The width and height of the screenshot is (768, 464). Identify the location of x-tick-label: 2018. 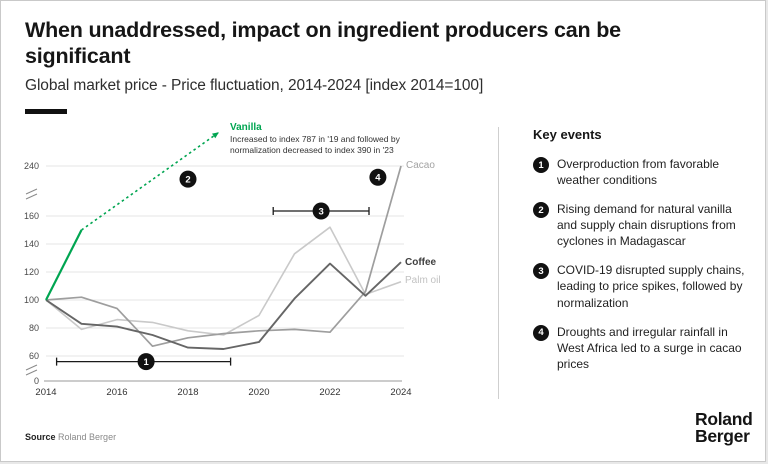
(187, 392).